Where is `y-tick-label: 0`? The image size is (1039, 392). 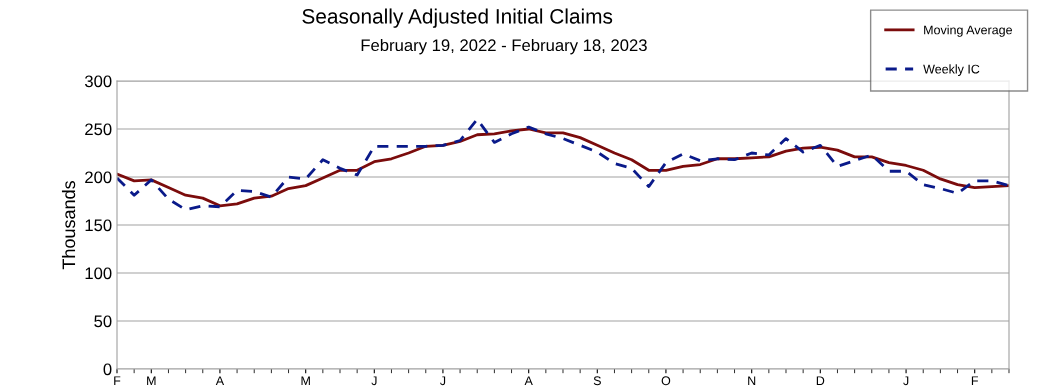 y-tick-label: 0 is located at coordinates (107, 369).